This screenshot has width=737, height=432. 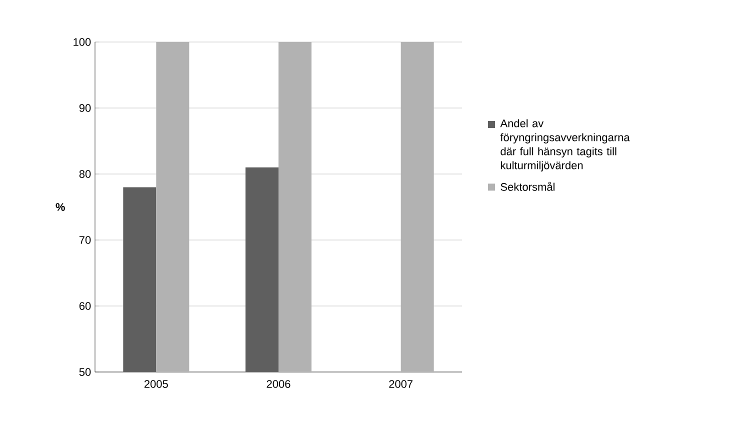 What do you see at coordinates (85, 108) in the screenshot?
I see `y-tick-label: 90` at bounding box center [85, 108].